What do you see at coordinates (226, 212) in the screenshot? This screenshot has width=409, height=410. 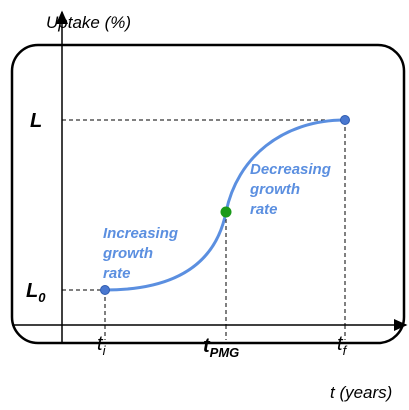 I see `inflection-point` at bounding box center [226, 212].